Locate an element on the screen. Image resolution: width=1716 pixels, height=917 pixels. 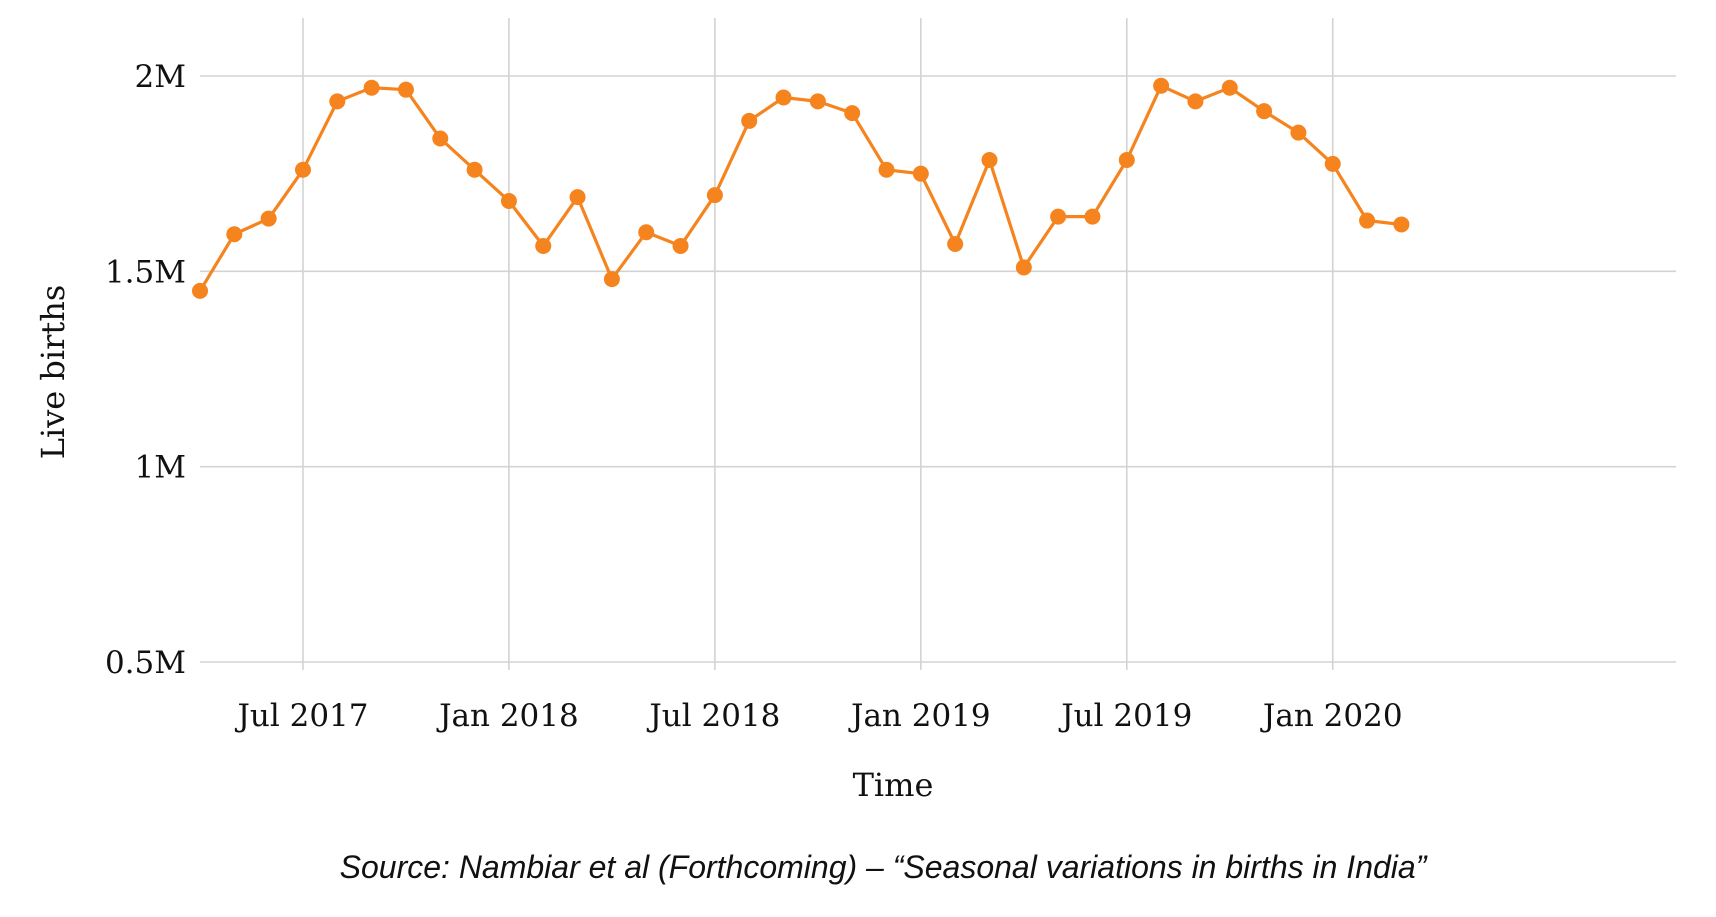
y-tick-label: 1.5M is located at coordinates (145, 272).